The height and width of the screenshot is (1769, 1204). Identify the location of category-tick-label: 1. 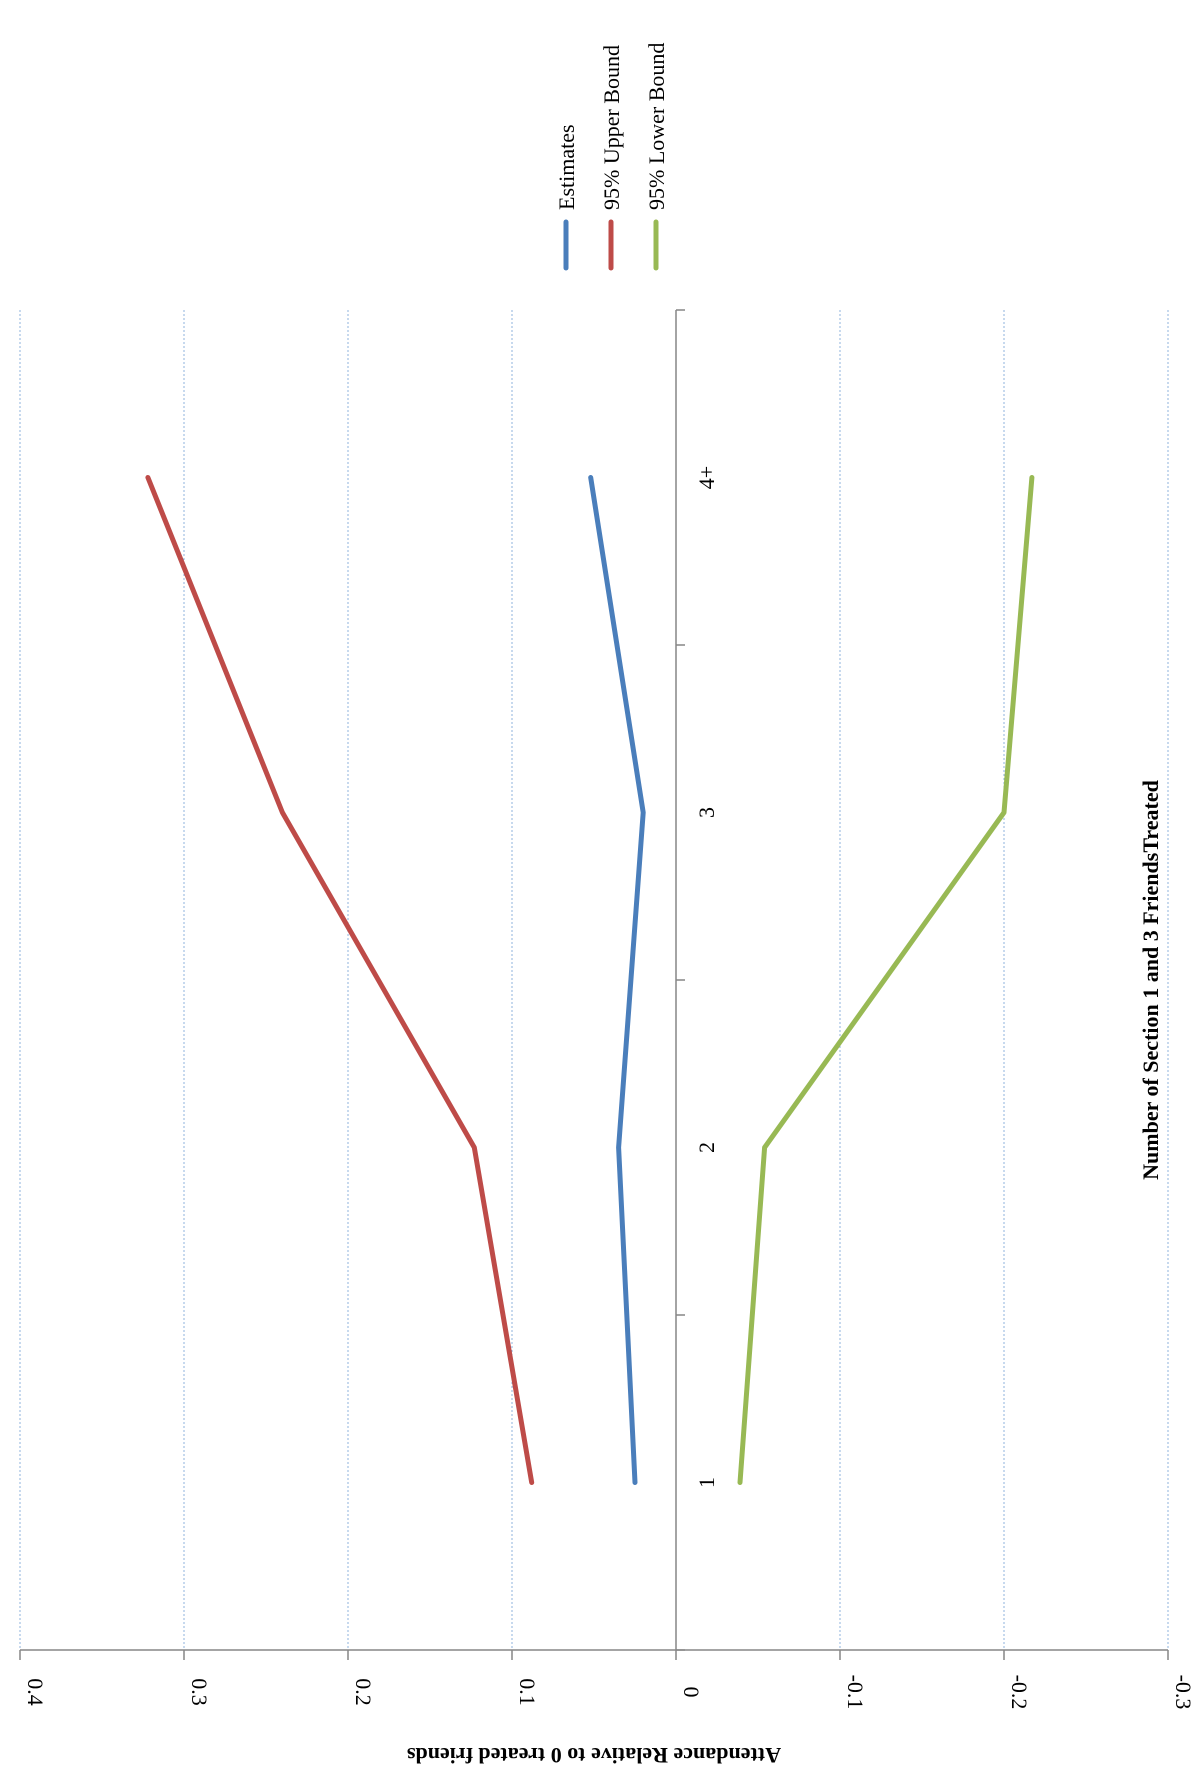
(706, 1482).